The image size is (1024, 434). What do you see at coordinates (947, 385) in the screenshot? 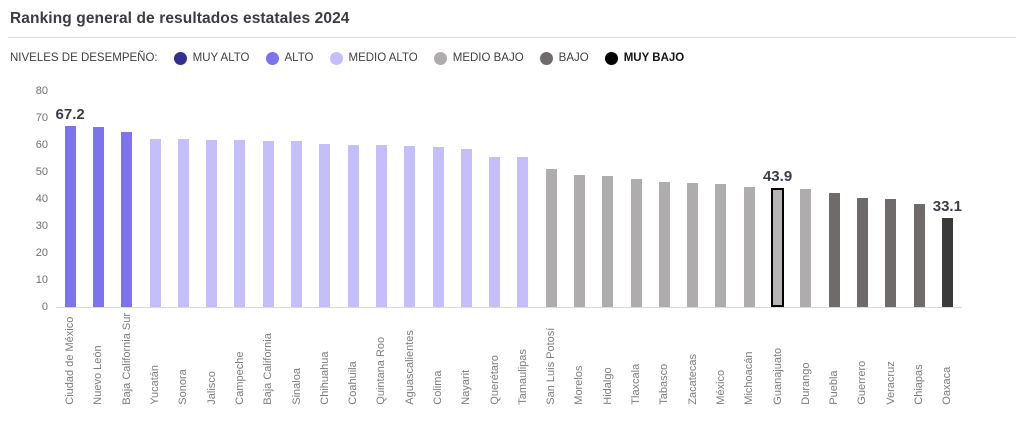
I see `x-axis-state-label: Oaxaca` at bounding box center [947, 385].